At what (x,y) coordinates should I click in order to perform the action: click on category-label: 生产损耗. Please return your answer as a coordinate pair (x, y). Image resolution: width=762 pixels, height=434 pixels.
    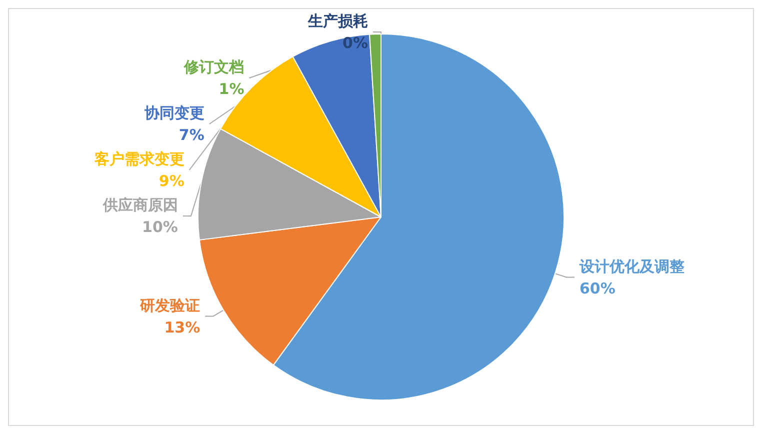
    Looking at the image, I should click on (338, 21).